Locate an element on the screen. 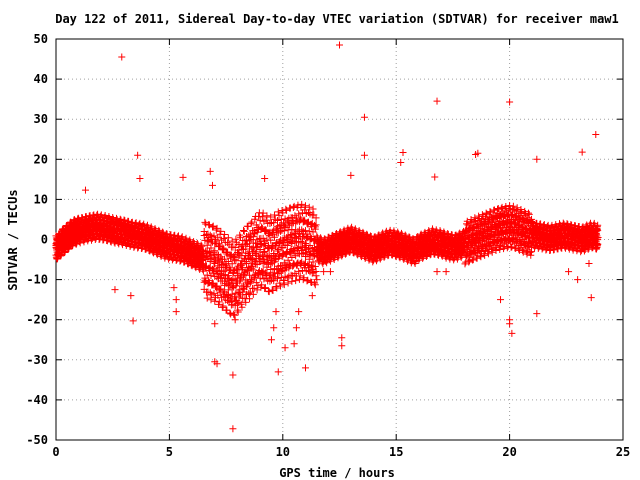 The height and width of the screenshot is (480, 640). x-axis-label: GPS time / hours is located at coordinates (337, 473).